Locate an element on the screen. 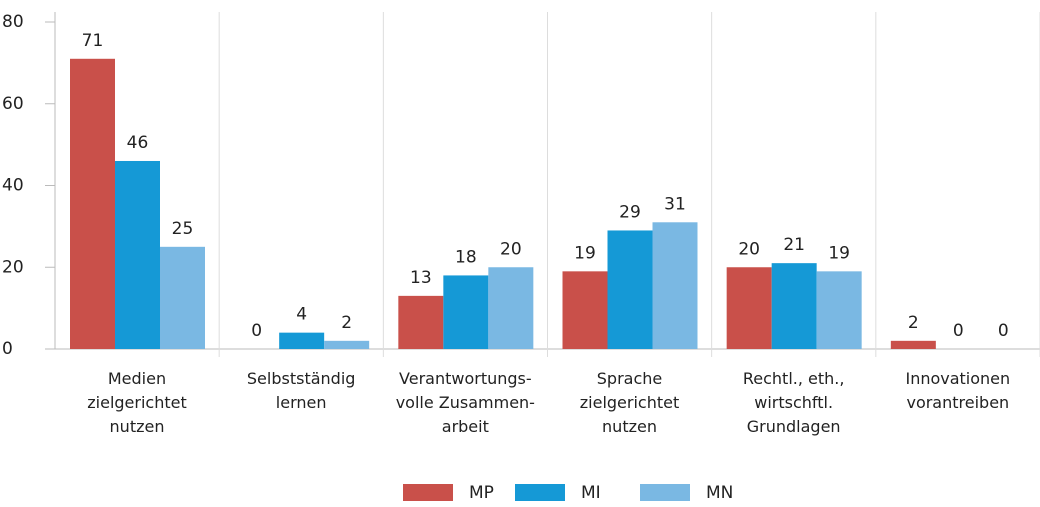  y-tick-label: 80 is located at coordinates (13, 22).